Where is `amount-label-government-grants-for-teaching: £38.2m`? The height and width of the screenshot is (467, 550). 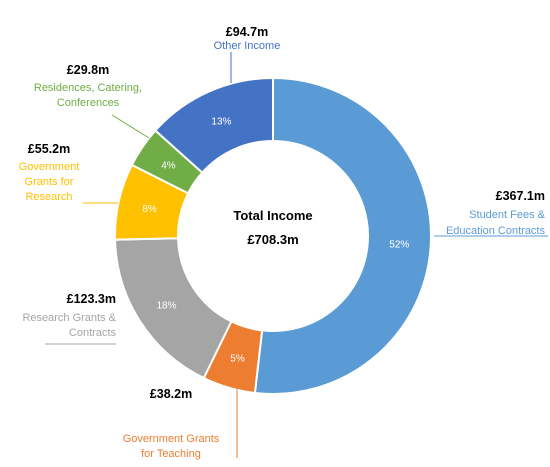 amount-label-government-grants-for-teaching: £38.2m is located at coordinates (171, 394).